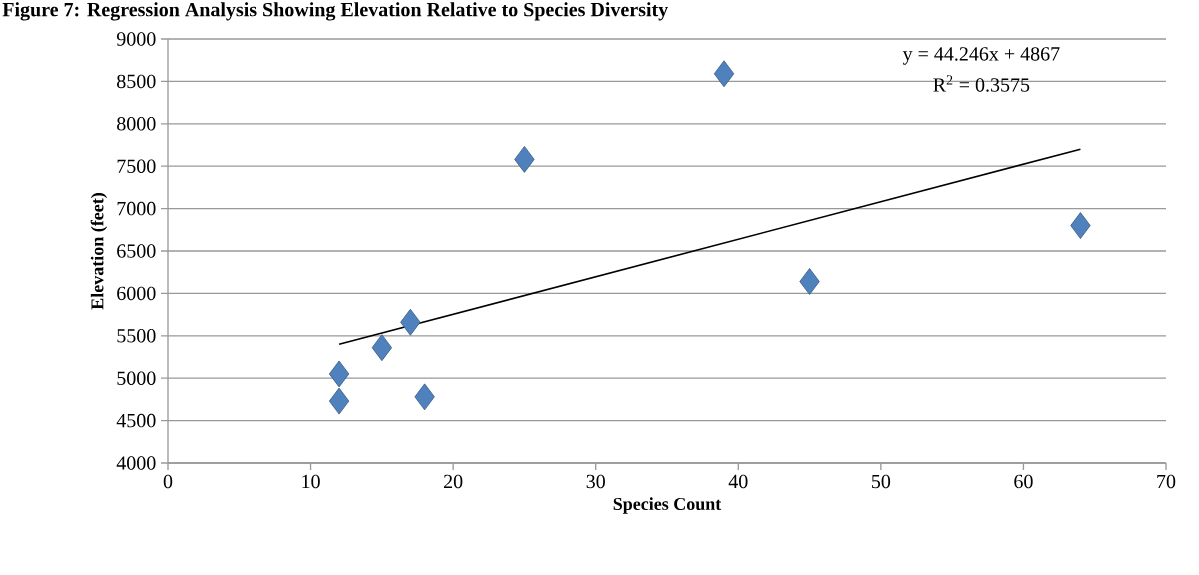 This screenshot has height=575, width=1199. What do you see at coordinates (311, 481) in the screenshot?
I see `x-tick-label: 10` at bounding box center [311, 481].